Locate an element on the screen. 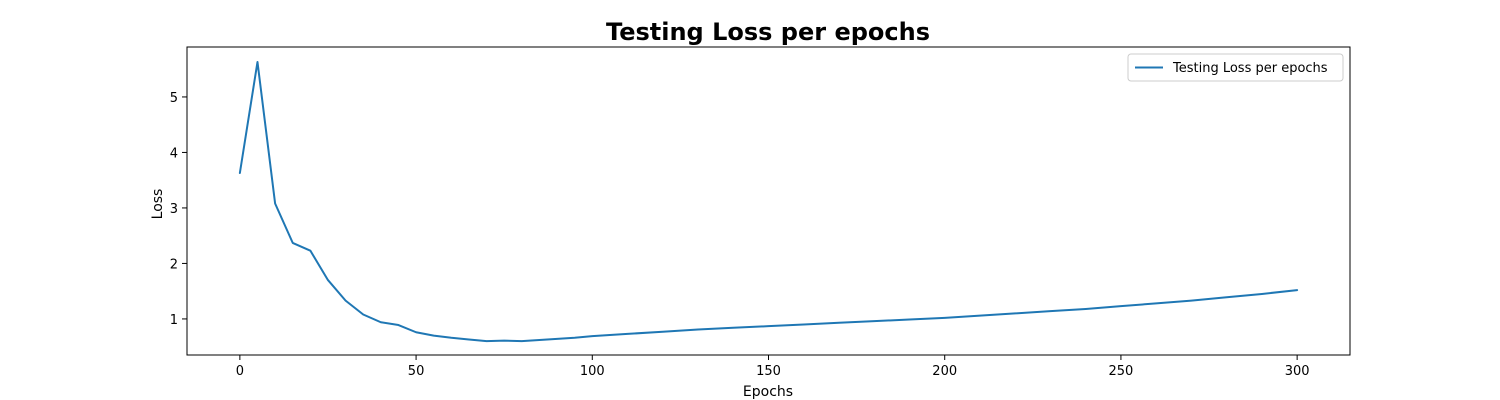  y-tick-label: 2 is located at coordinates (174, 264).